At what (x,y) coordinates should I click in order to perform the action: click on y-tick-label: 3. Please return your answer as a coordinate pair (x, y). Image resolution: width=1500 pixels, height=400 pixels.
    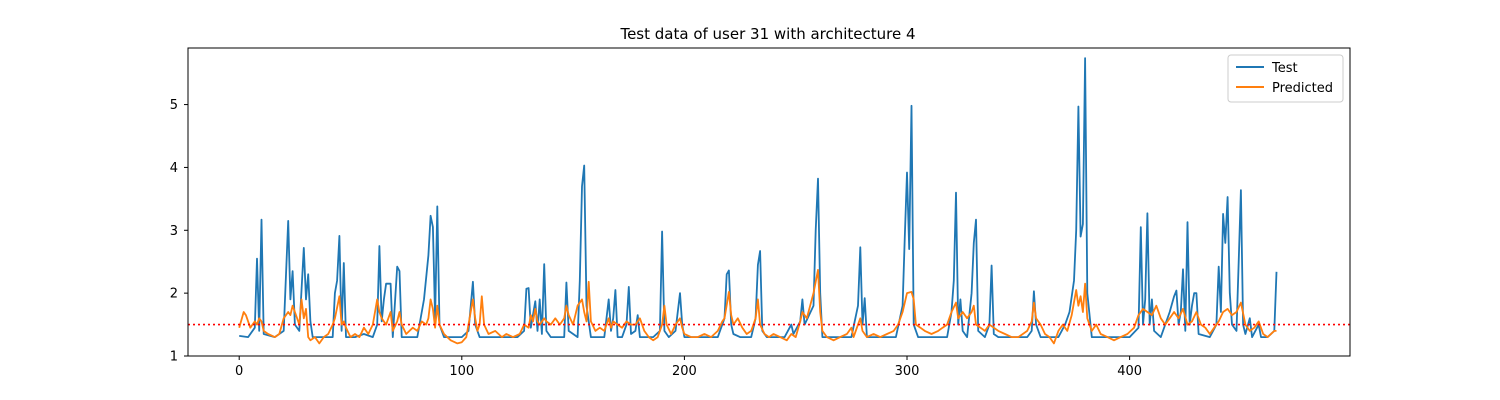
    Looking at the image, I should click on (174, 231).